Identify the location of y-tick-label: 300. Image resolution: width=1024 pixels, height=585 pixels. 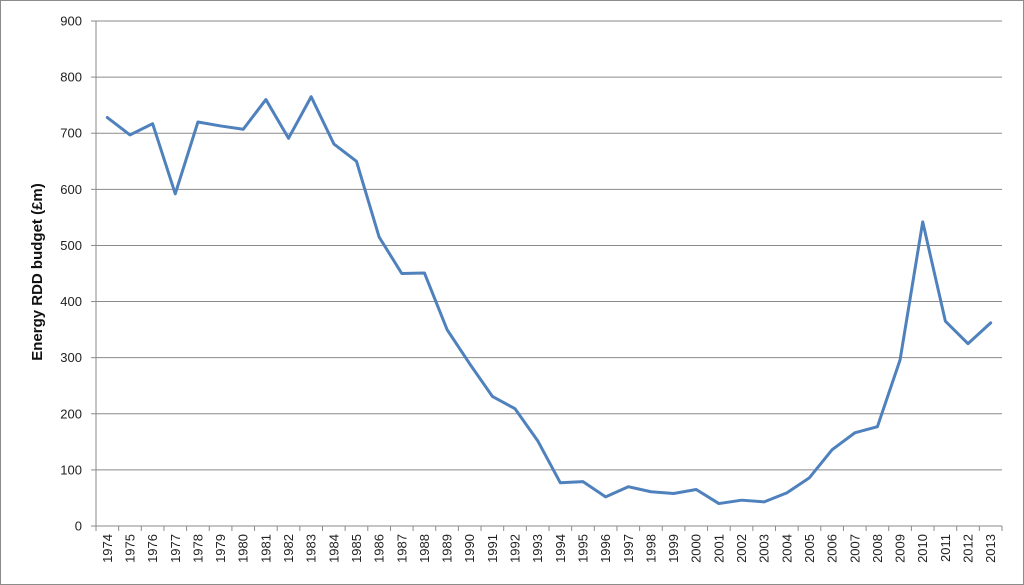
(71, 357).